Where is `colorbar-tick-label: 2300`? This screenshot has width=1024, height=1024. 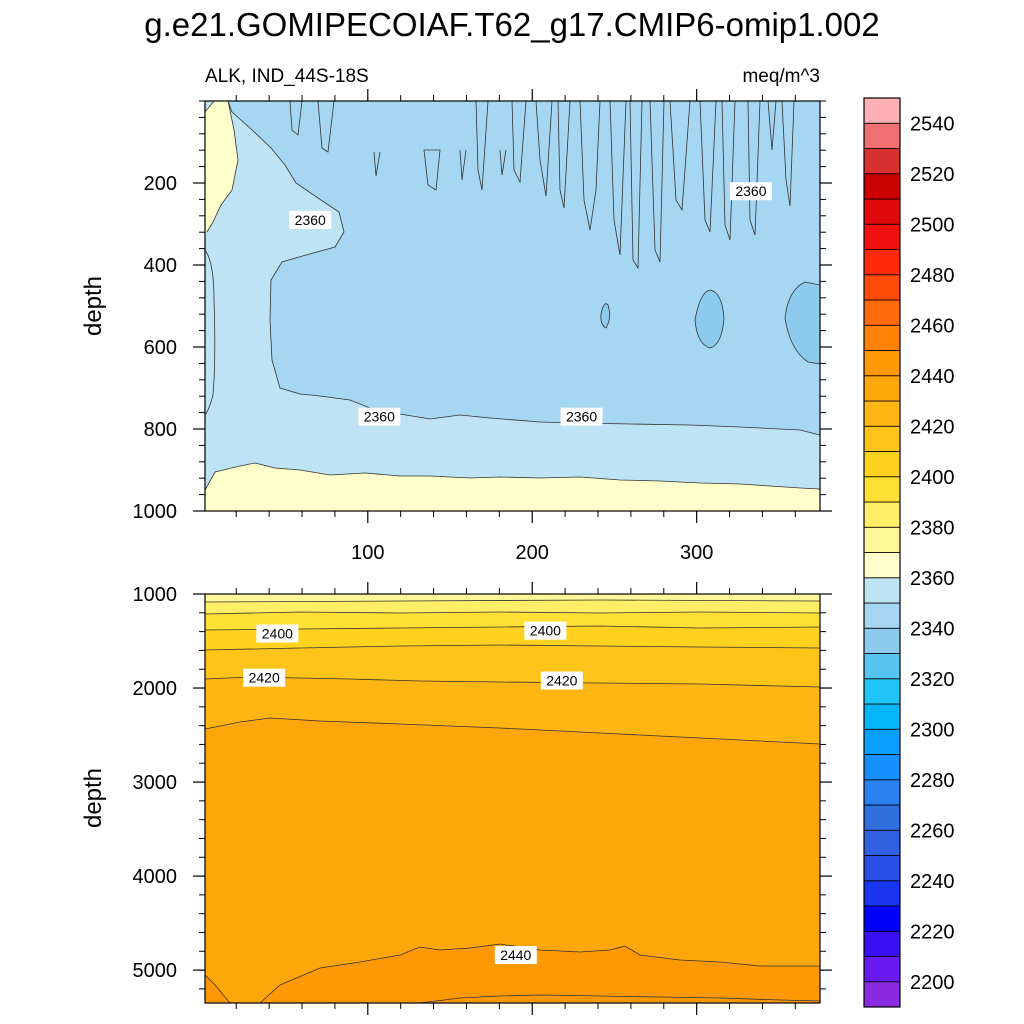
colorbar-tick-label: 2300 is located at coordinates (932, 730).